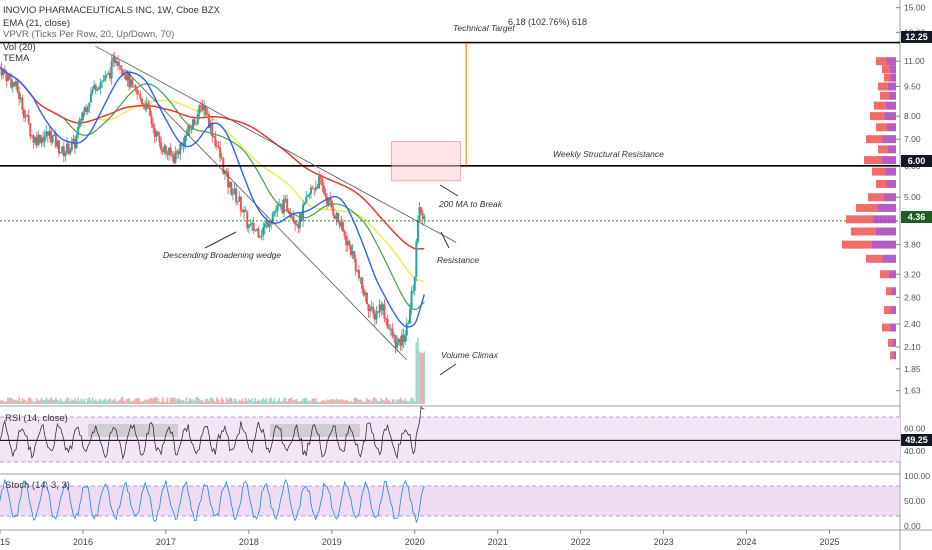 This screenshot has width=932, height=550. Describe the element at coordinates (445, 240) in the screenshot. I see `resistance-arrow` at that location.